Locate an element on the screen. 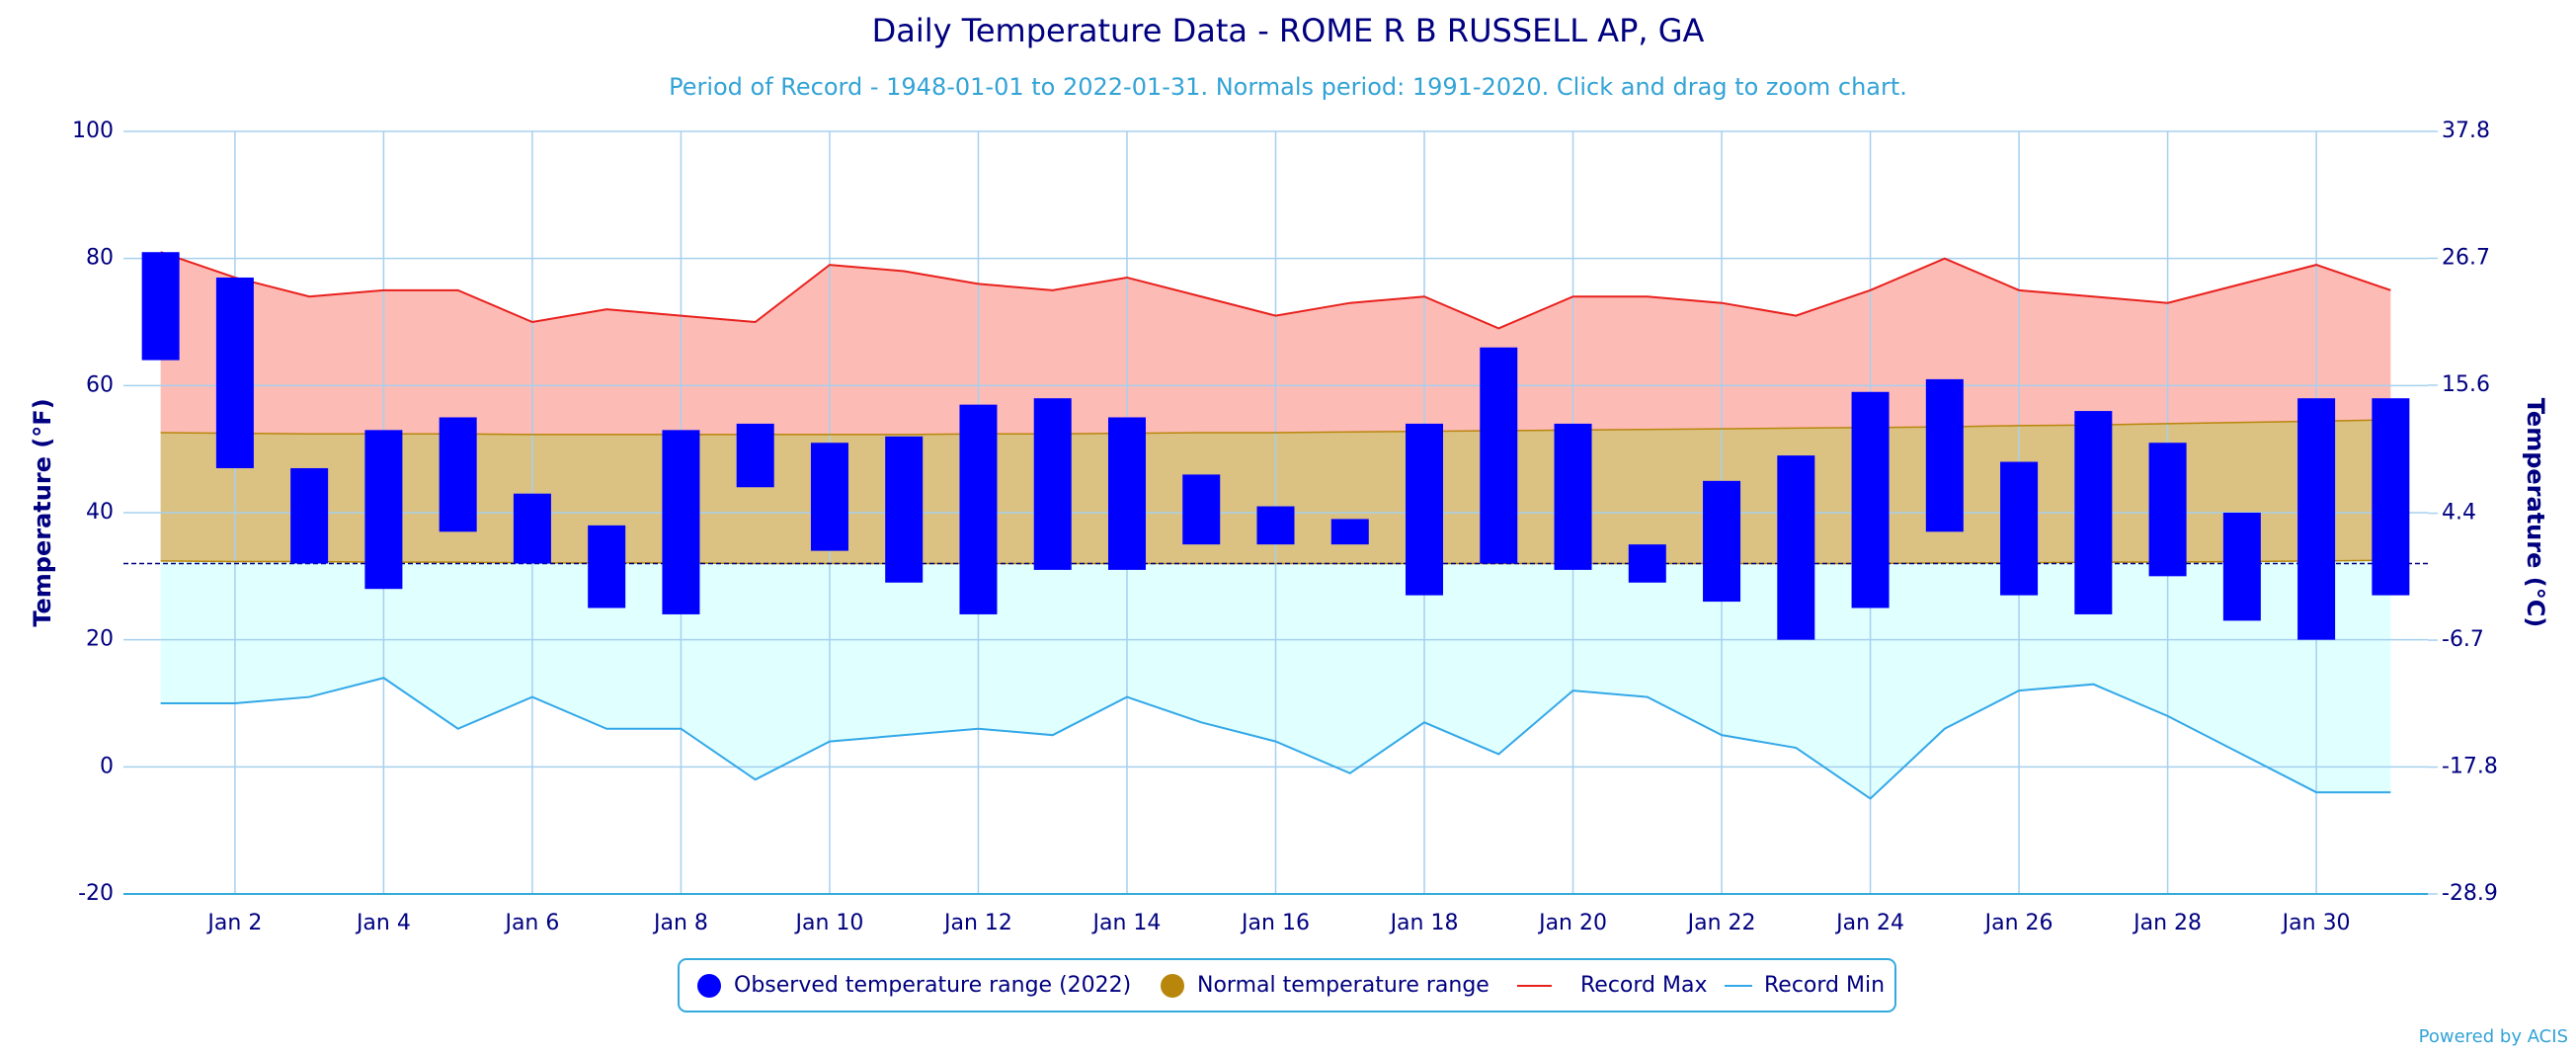 The image size is (2576, 1053). legend-label: Record Max is located at coordinates (1644, 986).